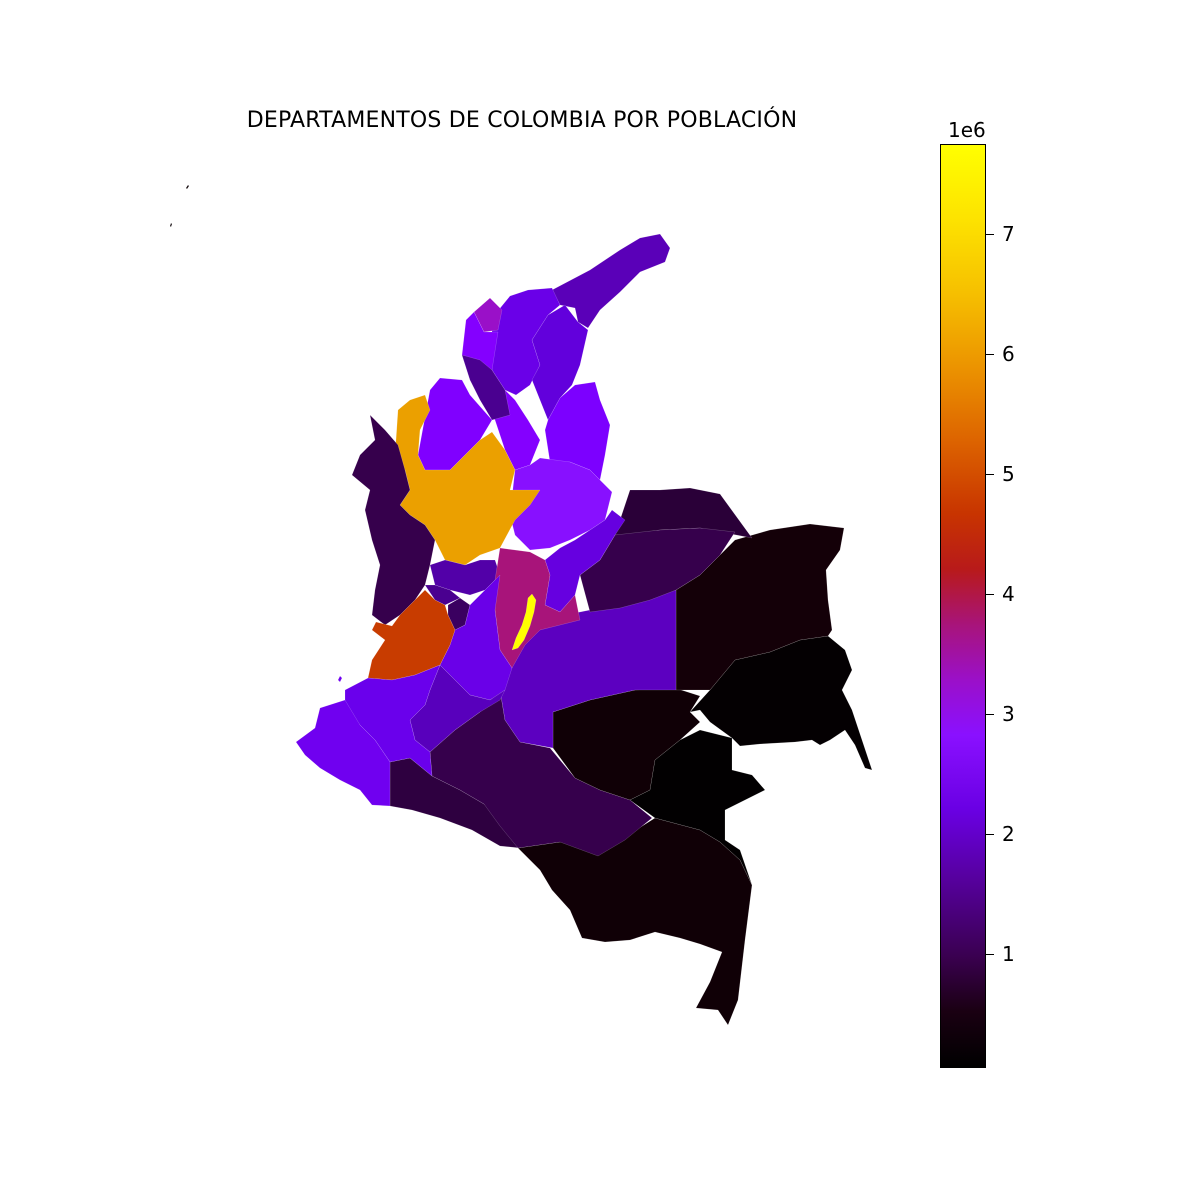 The width and height of the screenshot is (1200, 1200). I want to click on region-amazonas, so click(635, 921).